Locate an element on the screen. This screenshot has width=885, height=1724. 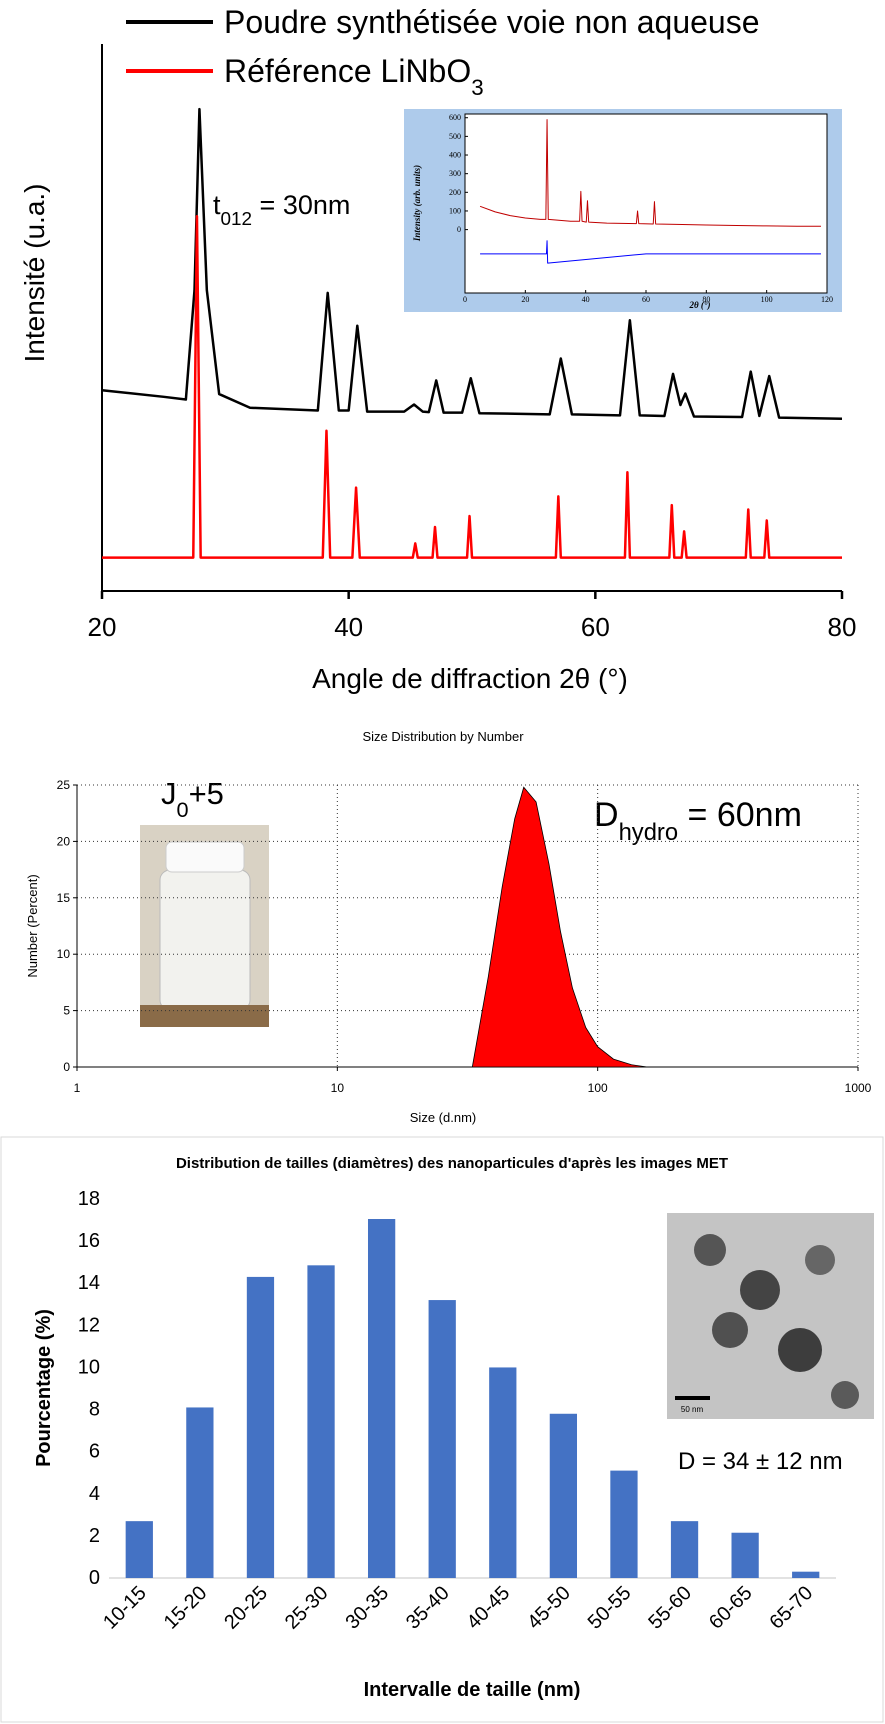
table-surface is located at coordinates (204, 1016).